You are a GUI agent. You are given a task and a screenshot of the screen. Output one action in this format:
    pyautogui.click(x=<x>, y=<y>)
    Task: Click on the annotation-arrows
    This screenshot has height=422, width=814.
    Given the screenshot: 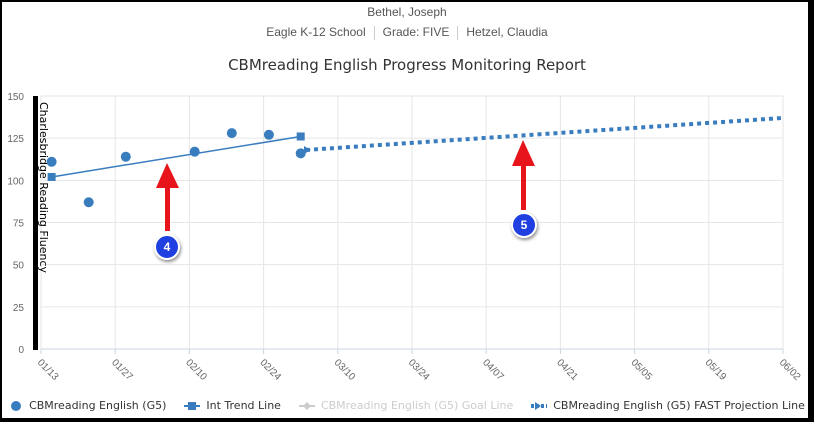 What is the action you would take?
    pyautogui.click(x=345, y=185)
    